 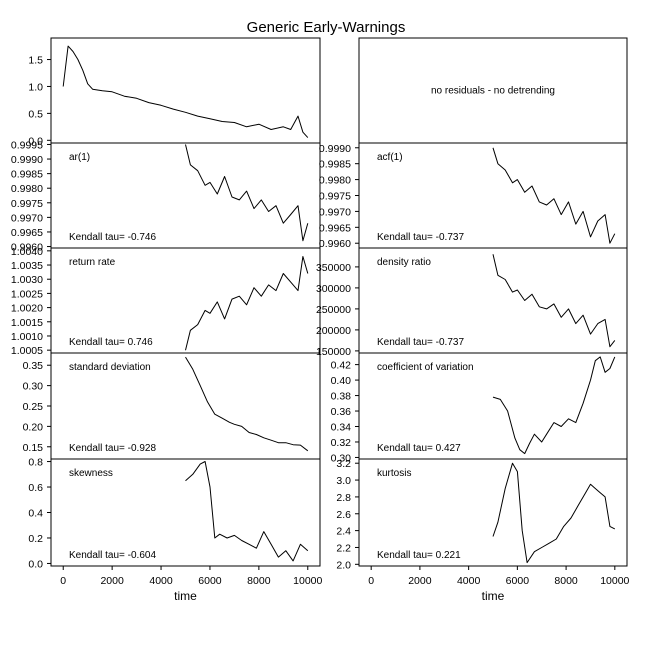 What do you see at coordinates (341, 443) in the screenshot?
I see `y-tick-label: 0.32` at bounding box center [341, 443].